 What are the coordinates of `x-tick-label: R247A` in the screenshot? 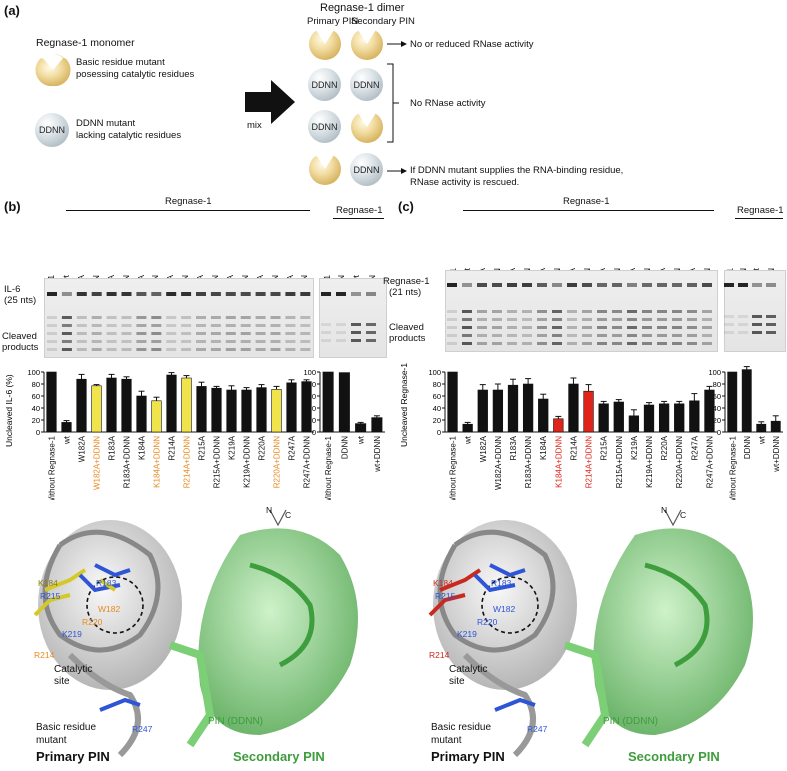 It's located at (292, 447).